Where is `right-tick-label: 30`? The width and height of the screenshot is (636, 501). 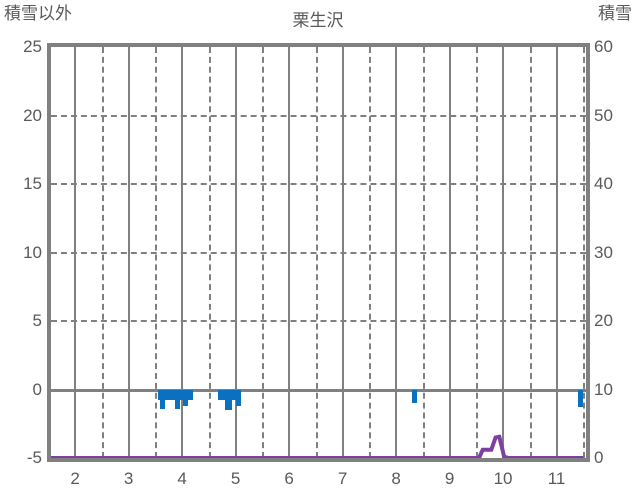
right-tick-label: 30 is located at coordinates (603, 252).